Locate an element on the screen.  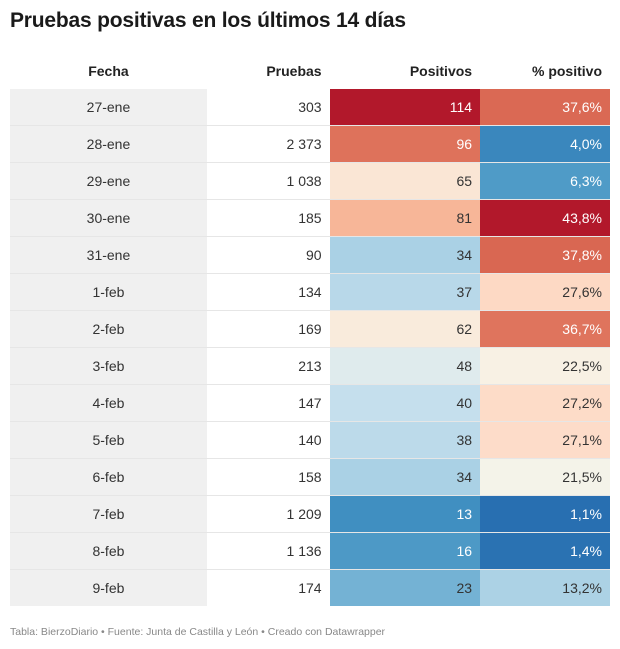
cell-porcentaje-positivo: 1,4% is located at coordinates (545, 551).